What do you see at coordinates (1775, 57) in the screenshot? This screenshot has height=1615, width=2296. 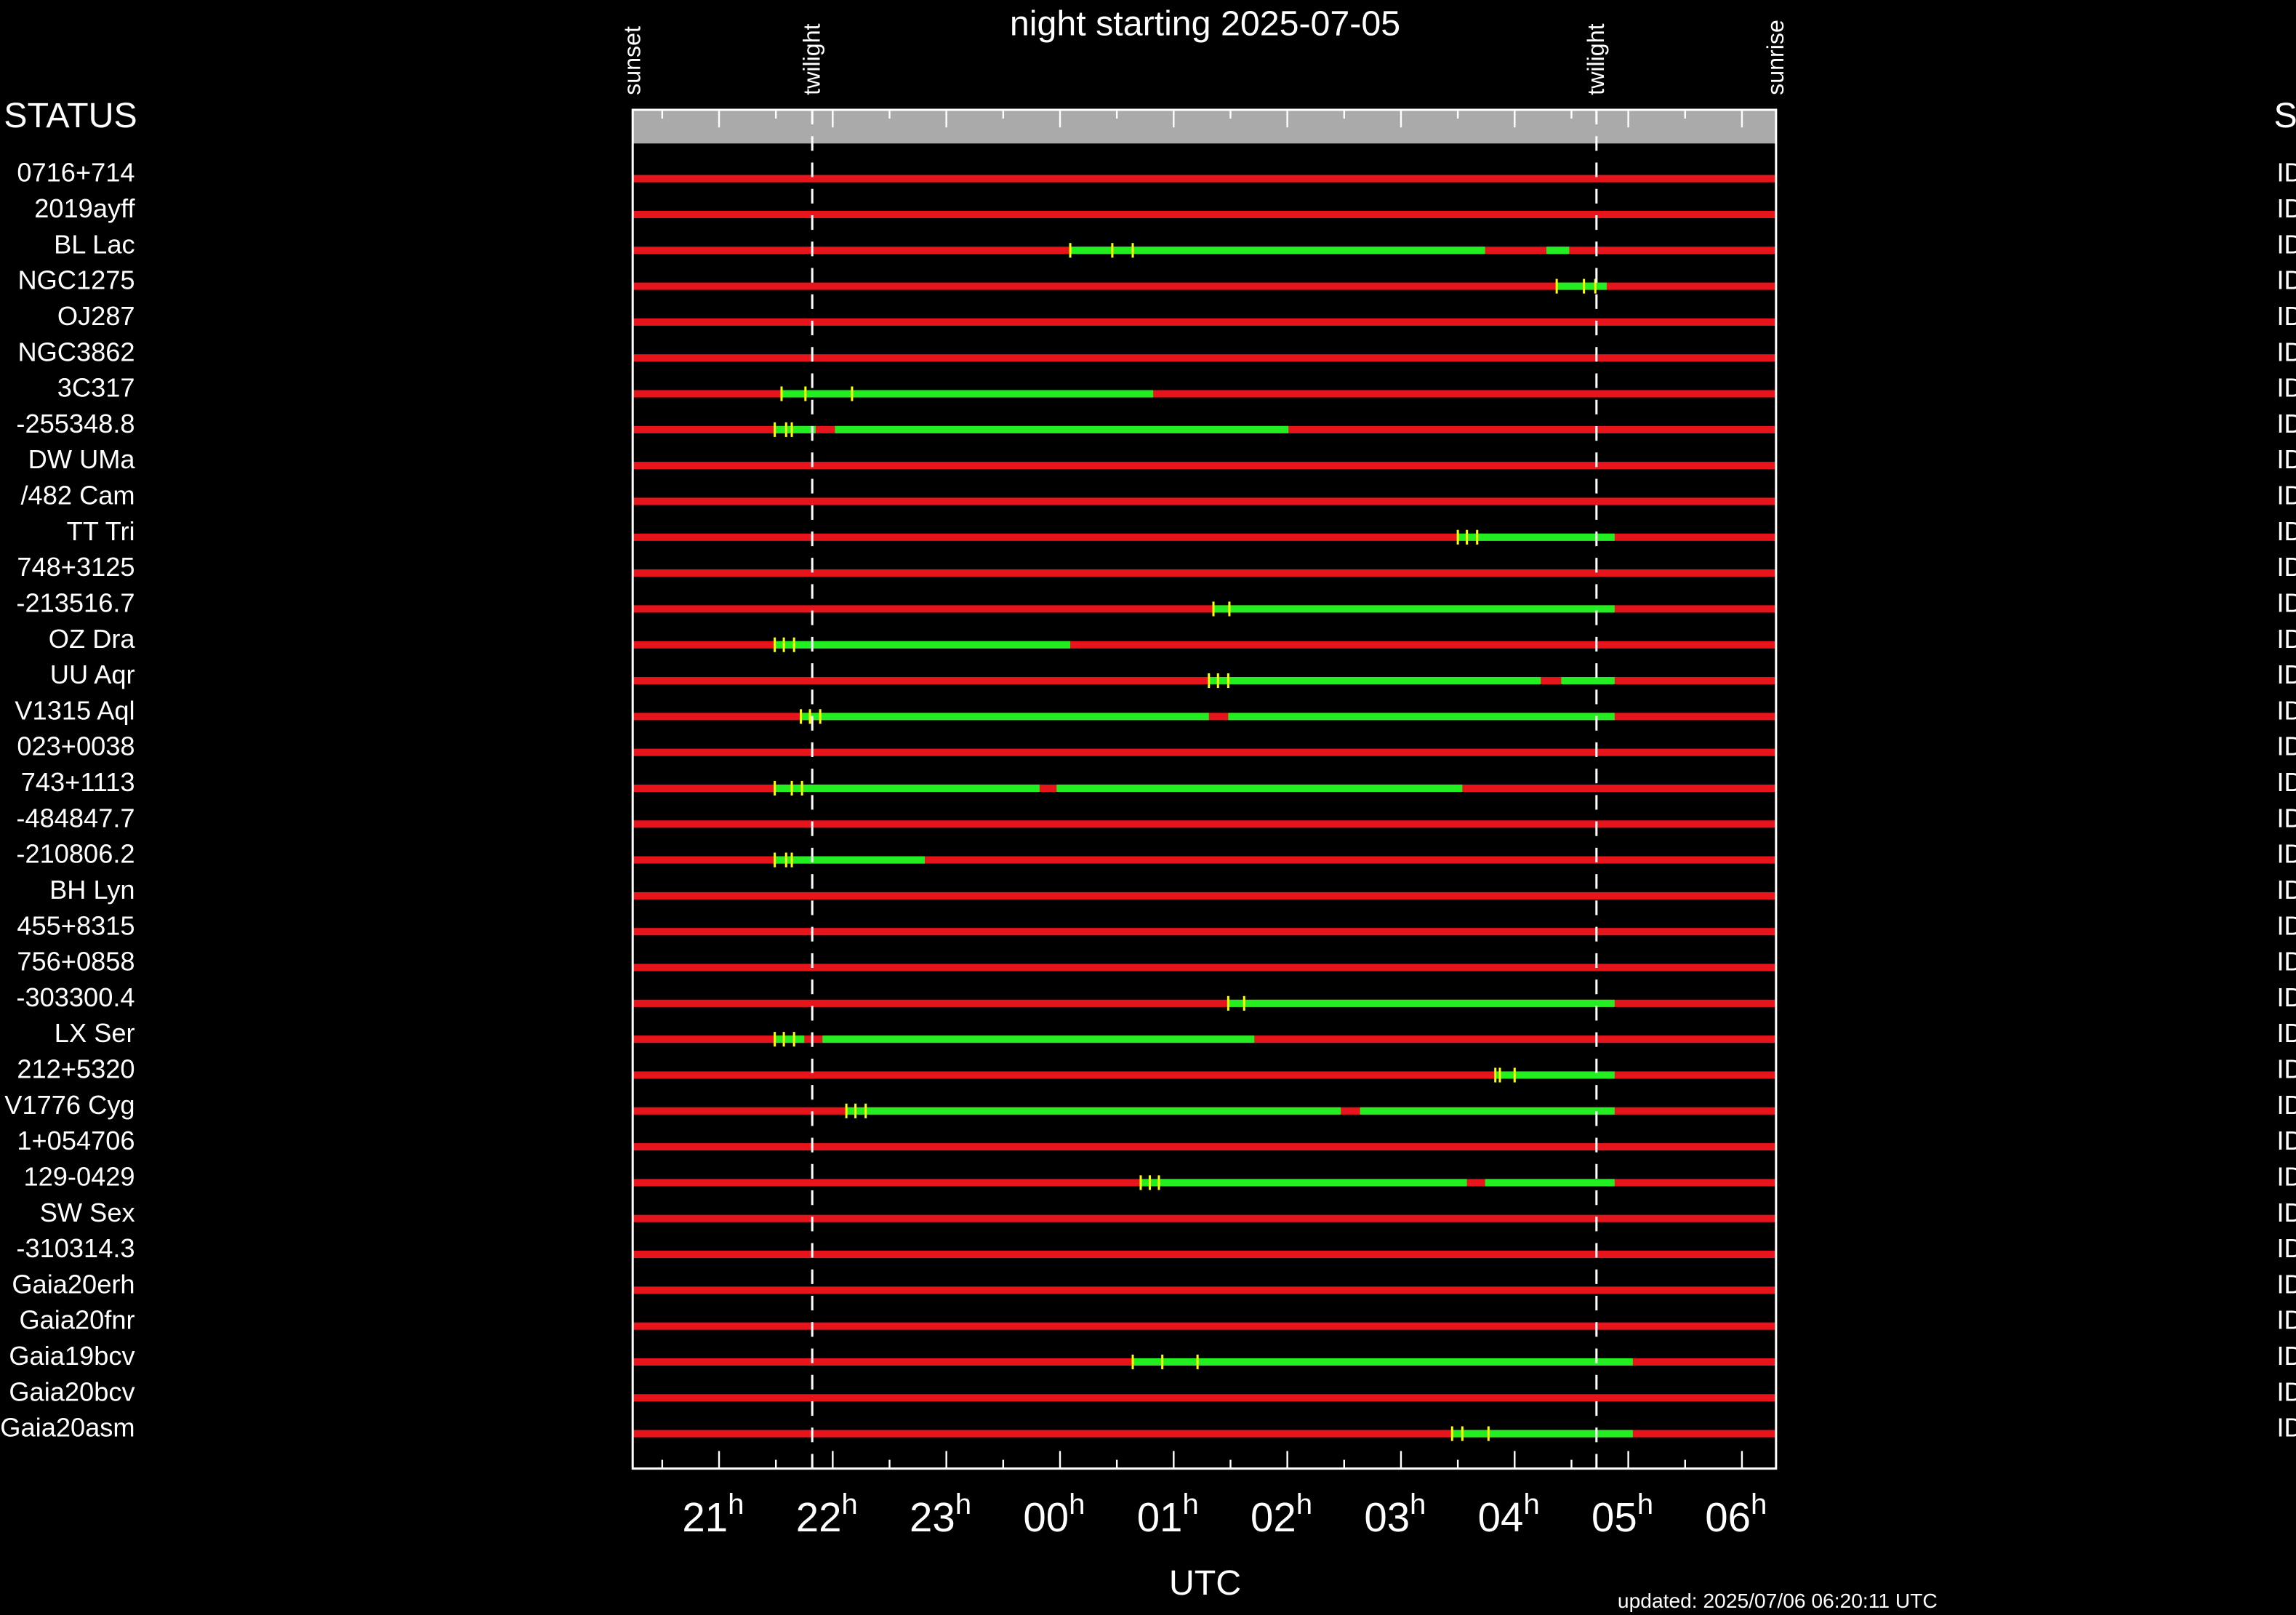 I see `event-label: sunrise` at bounding box center [1775, 57].